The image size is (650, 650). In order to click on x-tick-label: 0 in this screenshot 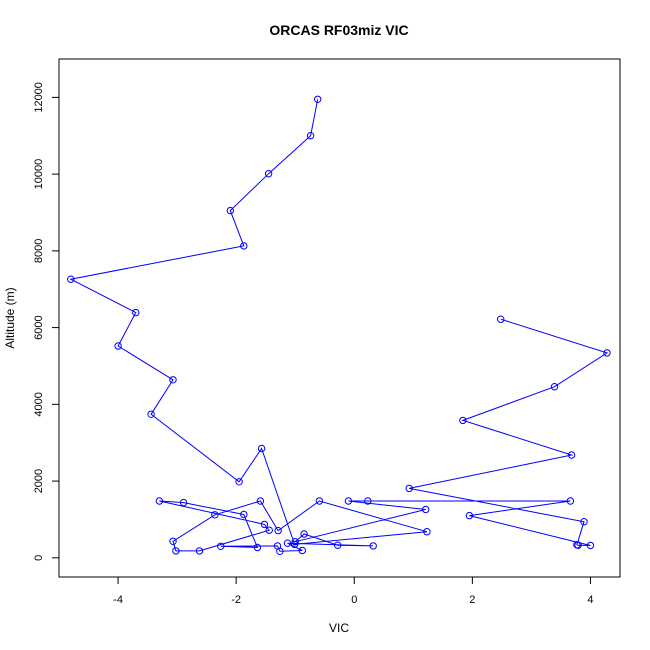, I will do `click(354, 600)`.